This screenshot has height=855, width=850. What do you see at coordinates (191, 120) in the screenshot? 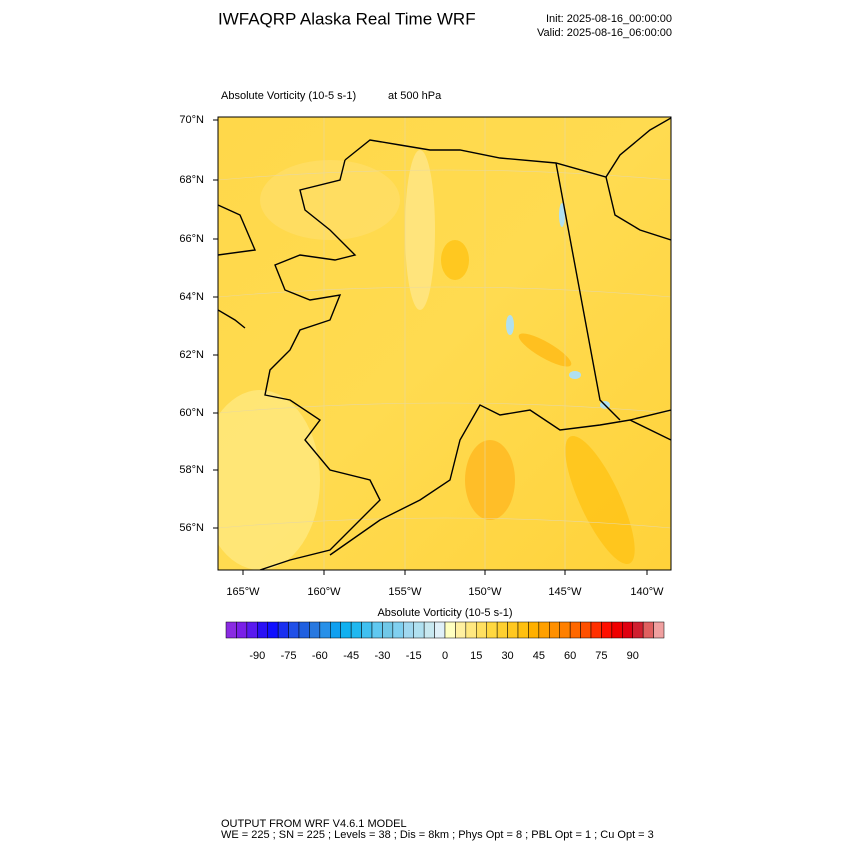
I see `lat-label: 70°N` at bounding box center [191, 120].